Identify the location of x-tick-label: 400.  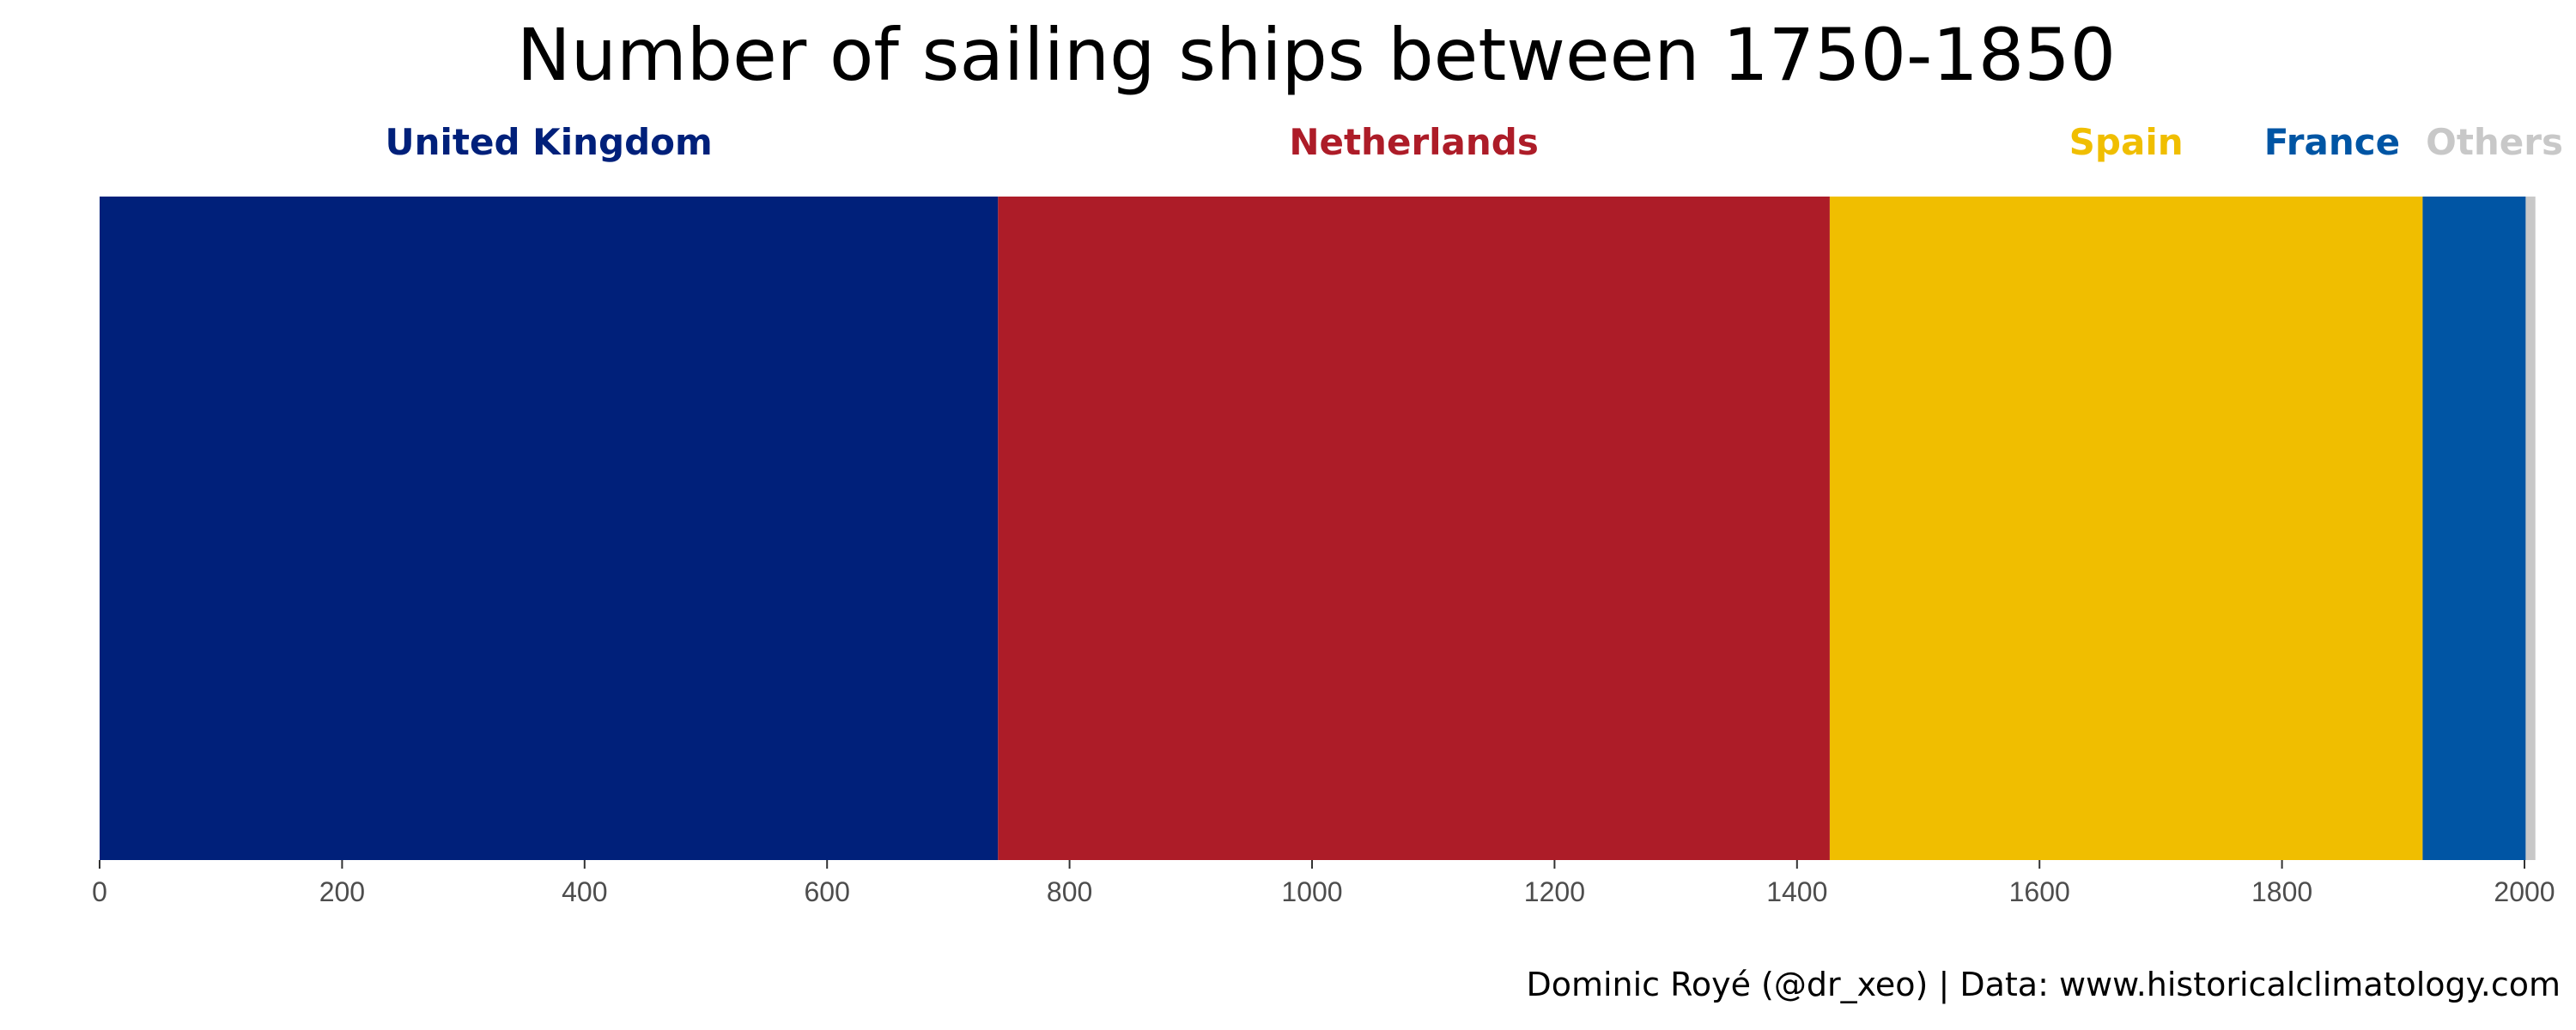
(585, 891).